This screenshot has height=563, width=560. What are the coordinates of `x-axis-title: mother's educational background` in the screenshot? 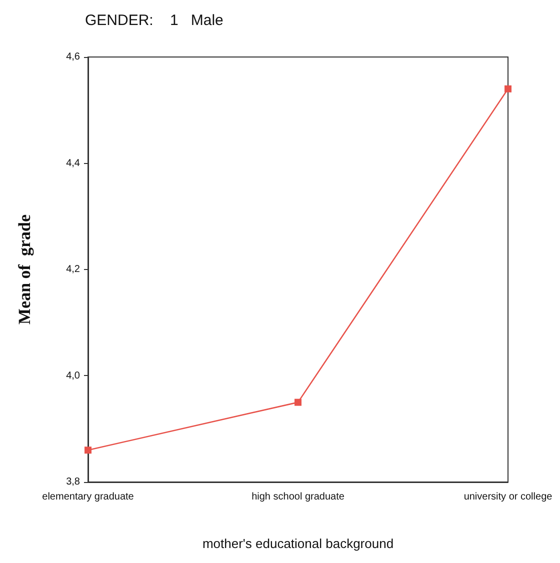 It's located at (298, 543).